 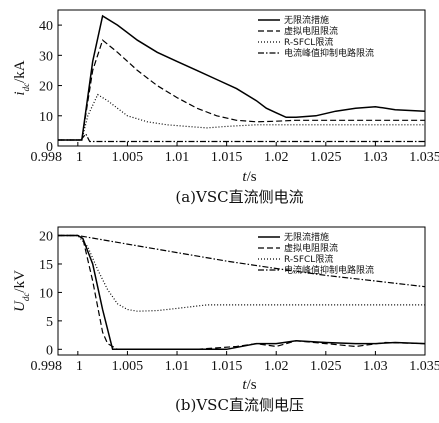 What do you see at coordinates (239, 197) in the screenshot?
I see `chart-caption: (a)VSC直流侧电流` at bounding box center [239, 197].